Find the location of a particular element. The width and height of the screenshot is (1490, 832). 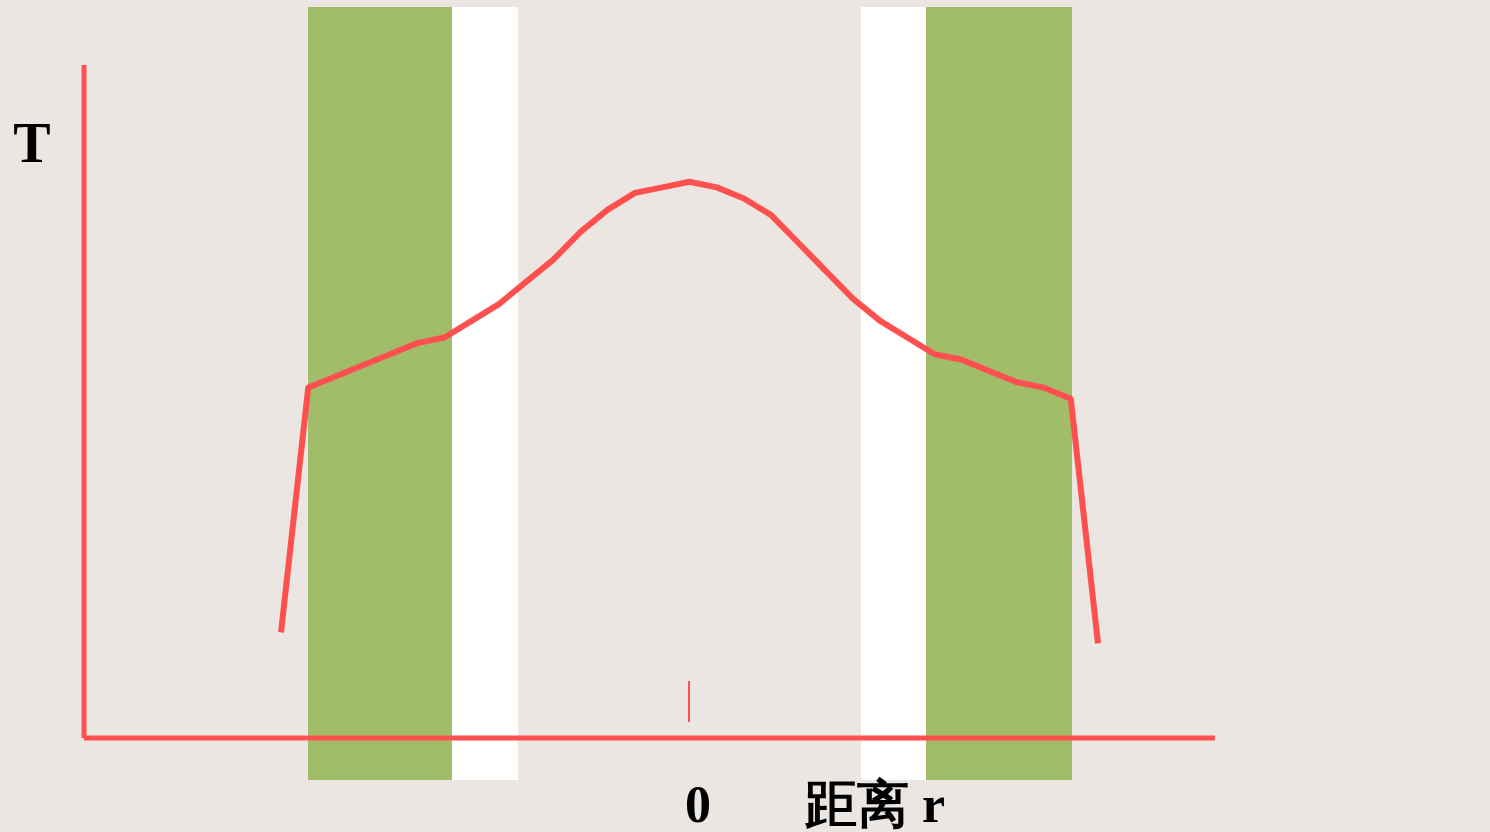

x-axis-title: 距离 r is located at coordinates (874, 804).